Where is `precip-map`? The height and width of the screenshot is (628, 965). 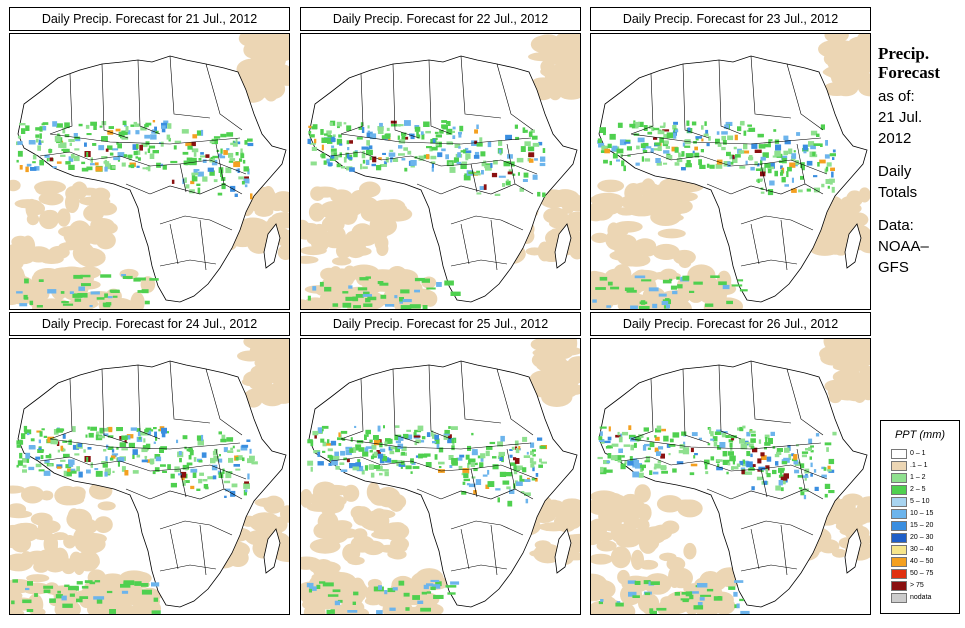
precip-map is located at coordinates (730, 476).